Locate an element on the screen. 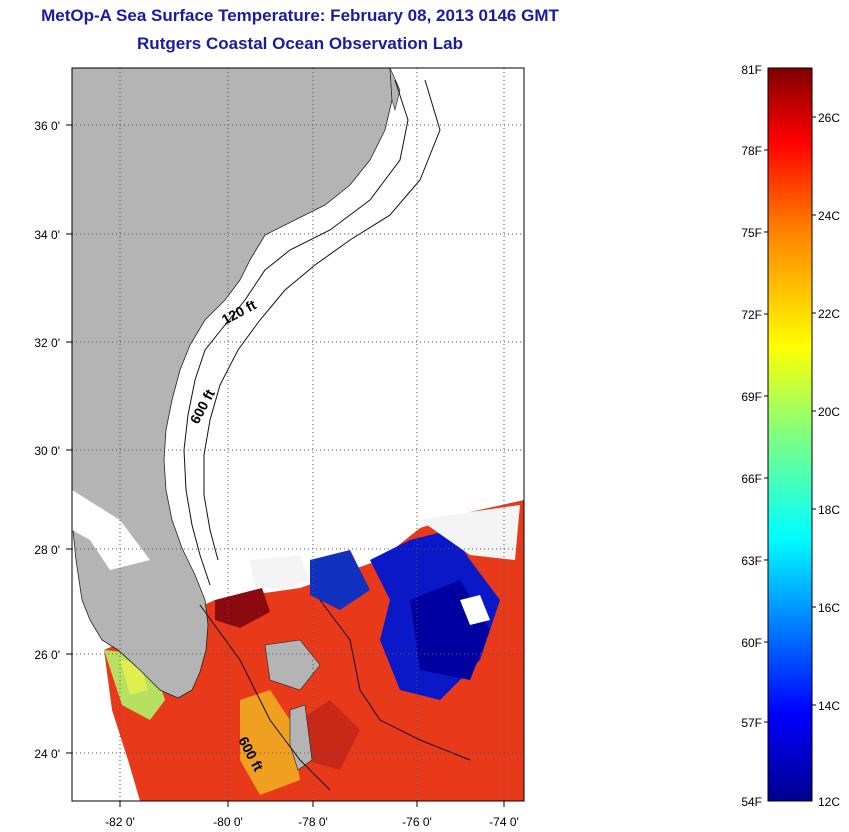 The height and width of the screenshot is (832, 849). lon-label-76: -76 0' is located at coordinates (417, 822).